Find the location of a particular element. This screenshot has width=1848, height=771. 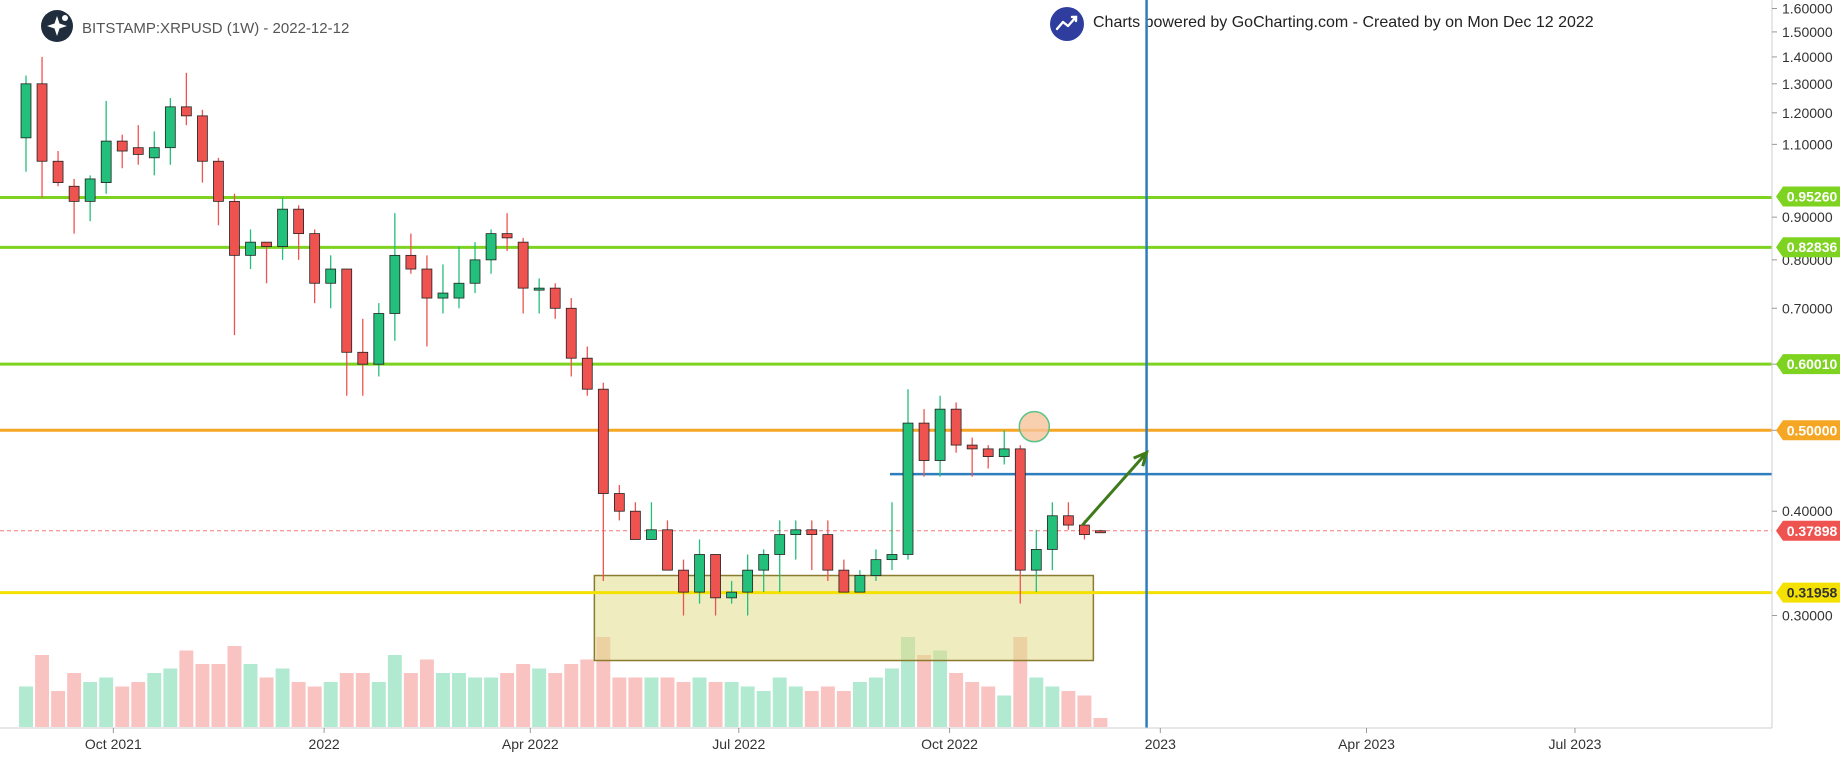

price-badge-label: 0.60010 is located at coordinates (1812, 364).